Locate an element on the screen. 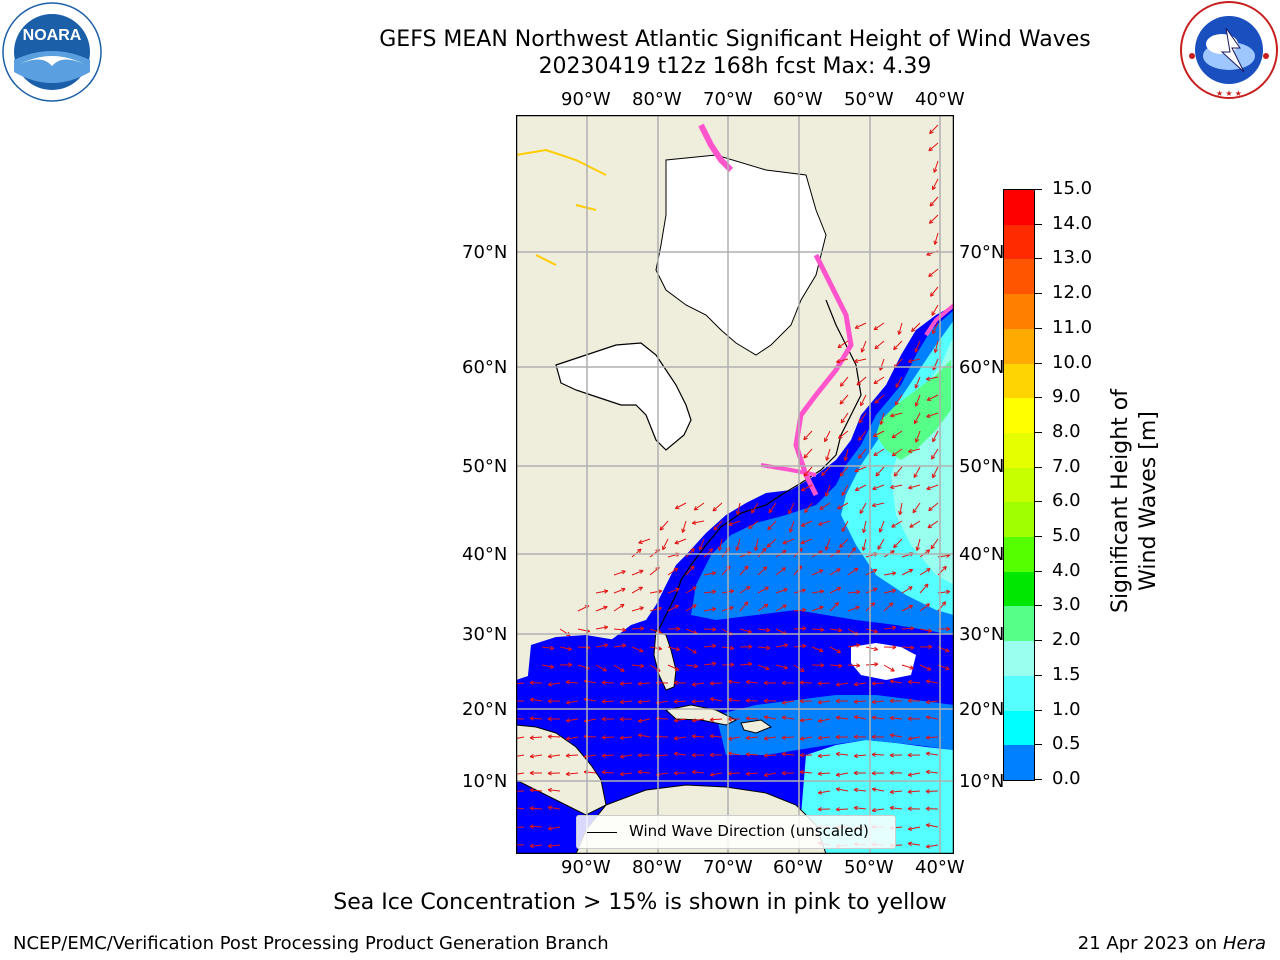  gulf-of-mexico is located at coordinates (592, 677).